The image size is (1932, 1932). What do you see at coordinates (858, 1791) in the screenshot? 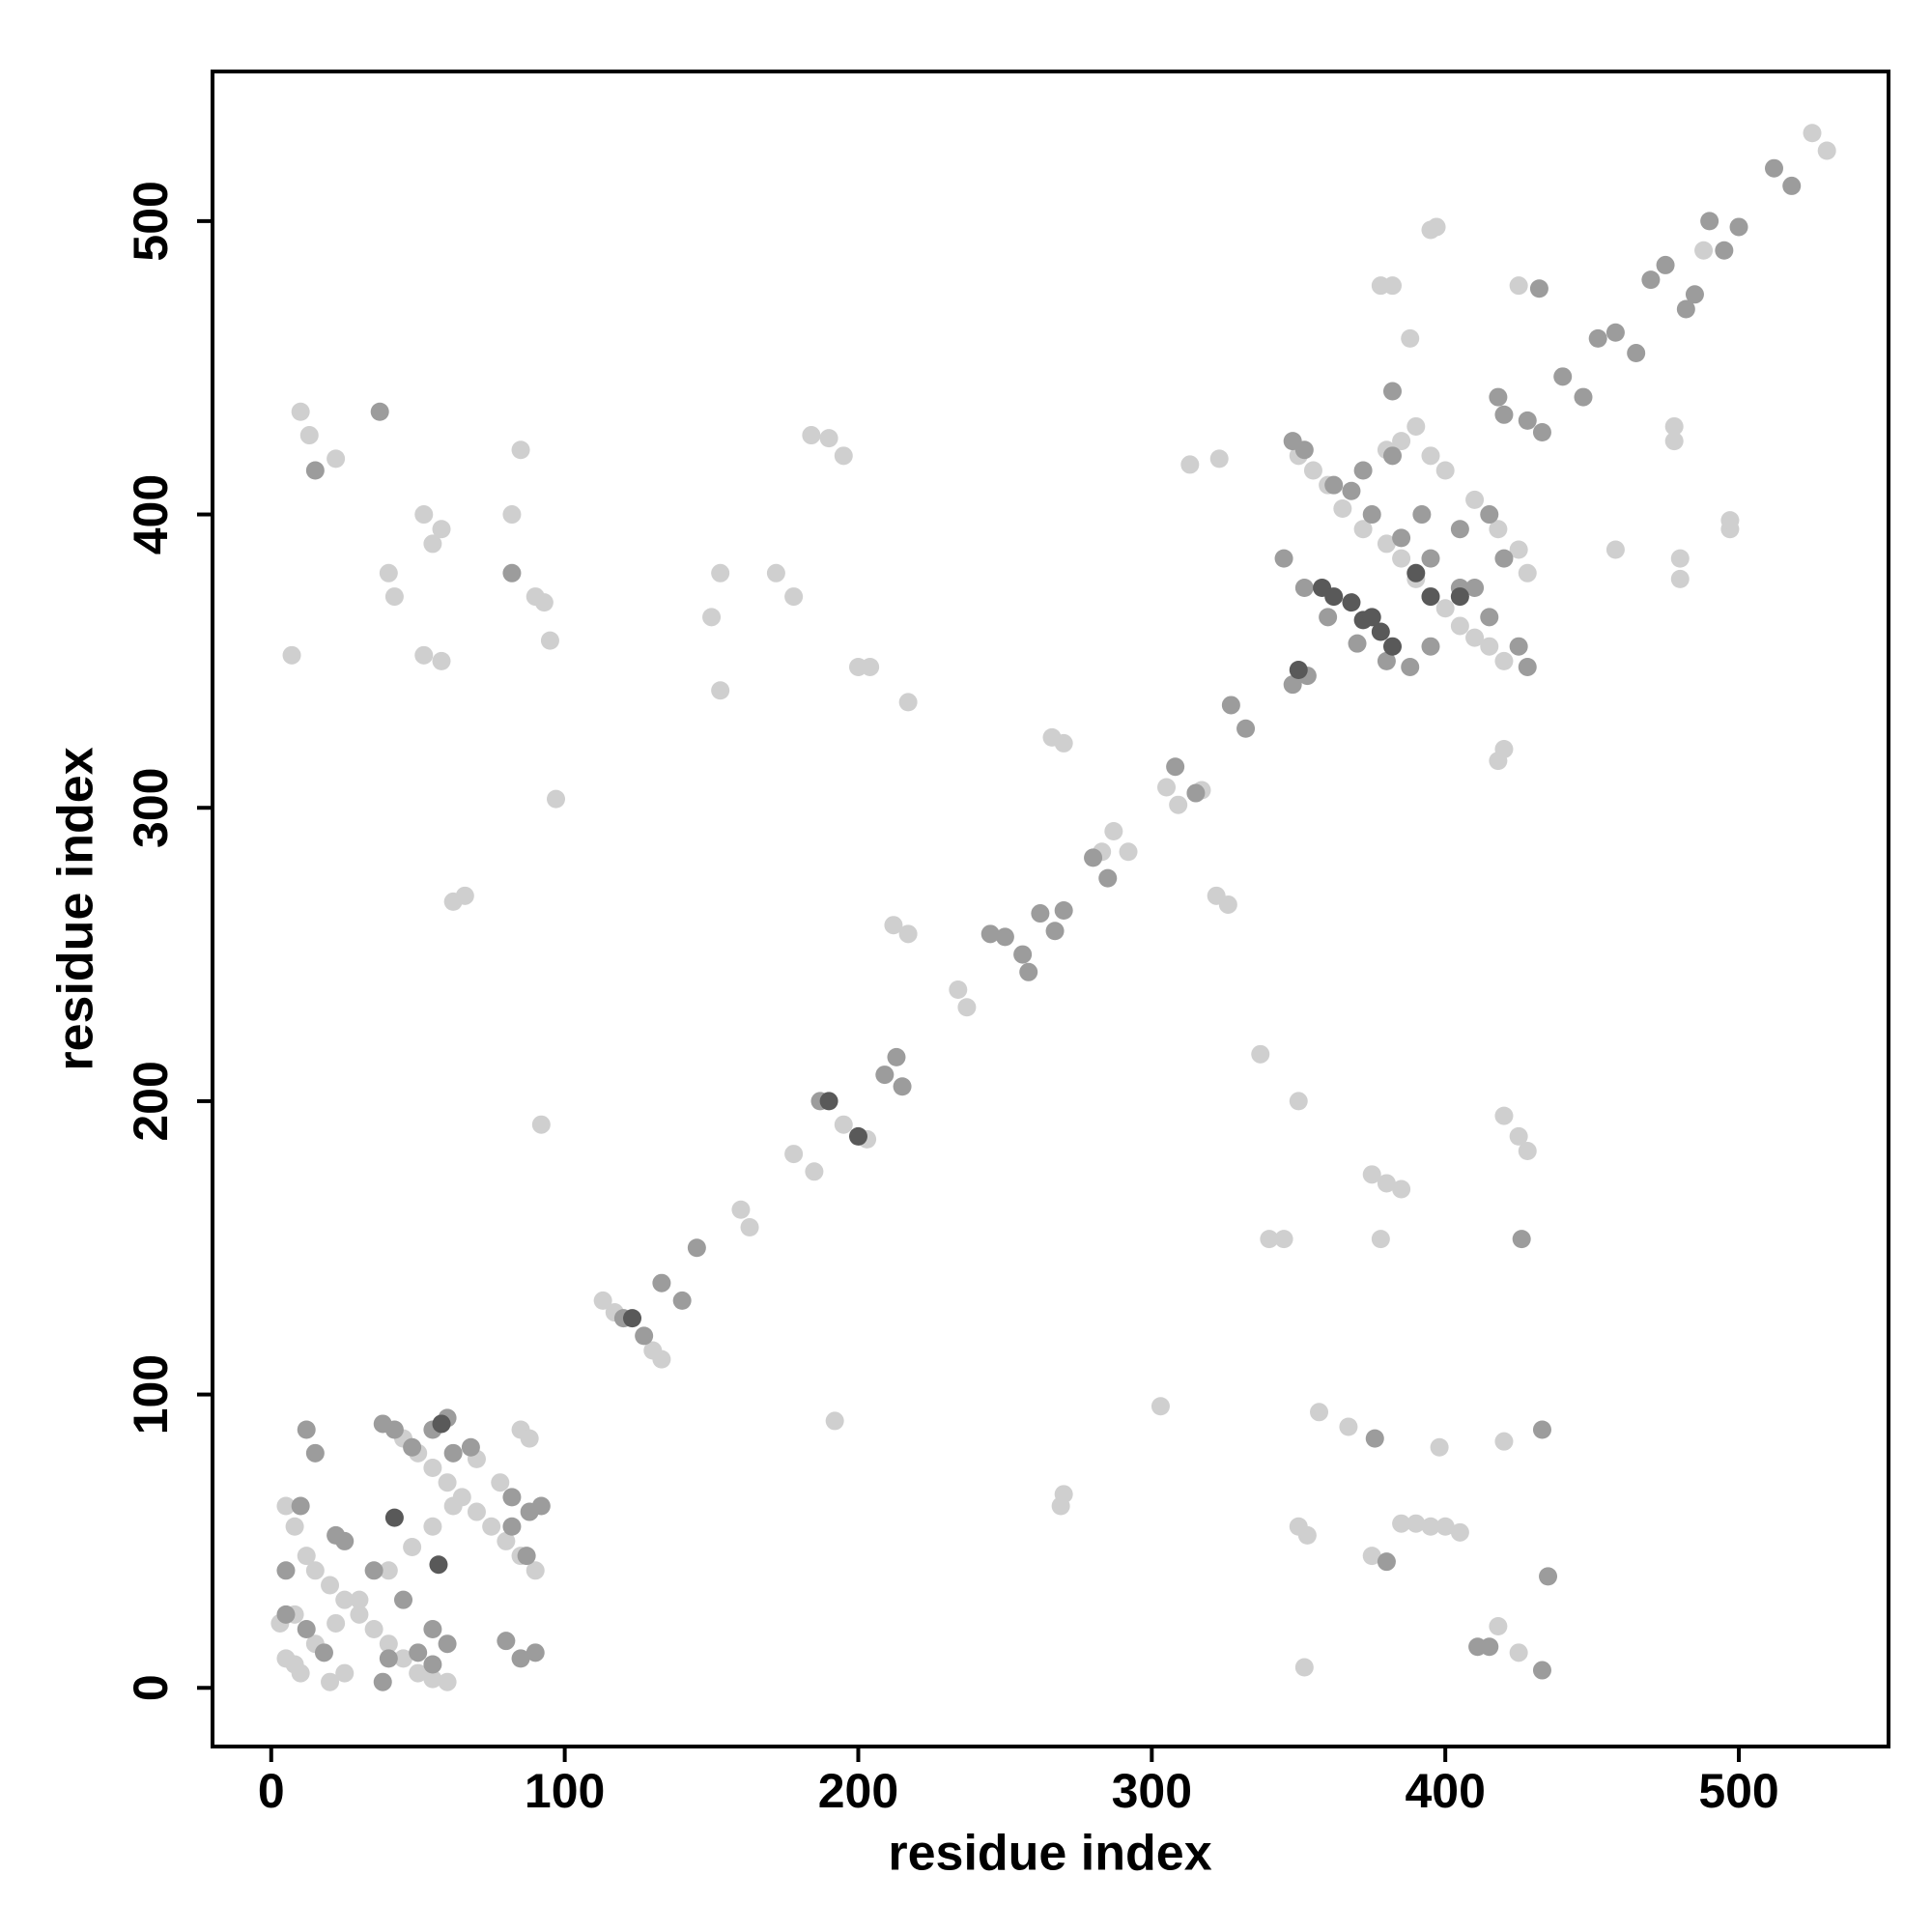
I see `x-tick-label: 200` at bounding box center [858, 1791].